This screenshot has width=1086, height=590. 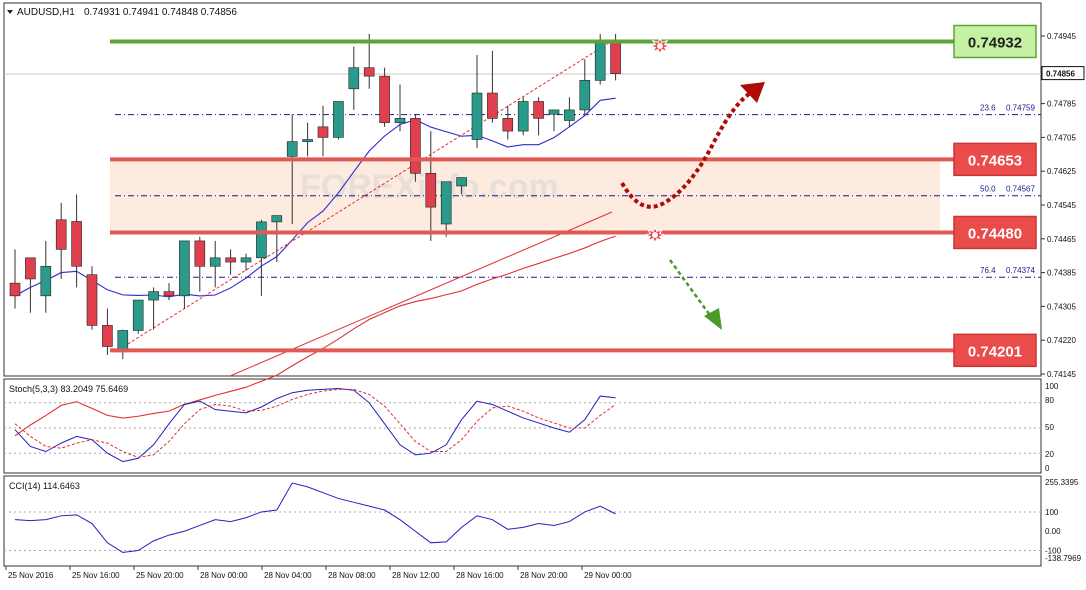 I want to click on price-tick-label: 0.74625, so click(x=1061, y=171).